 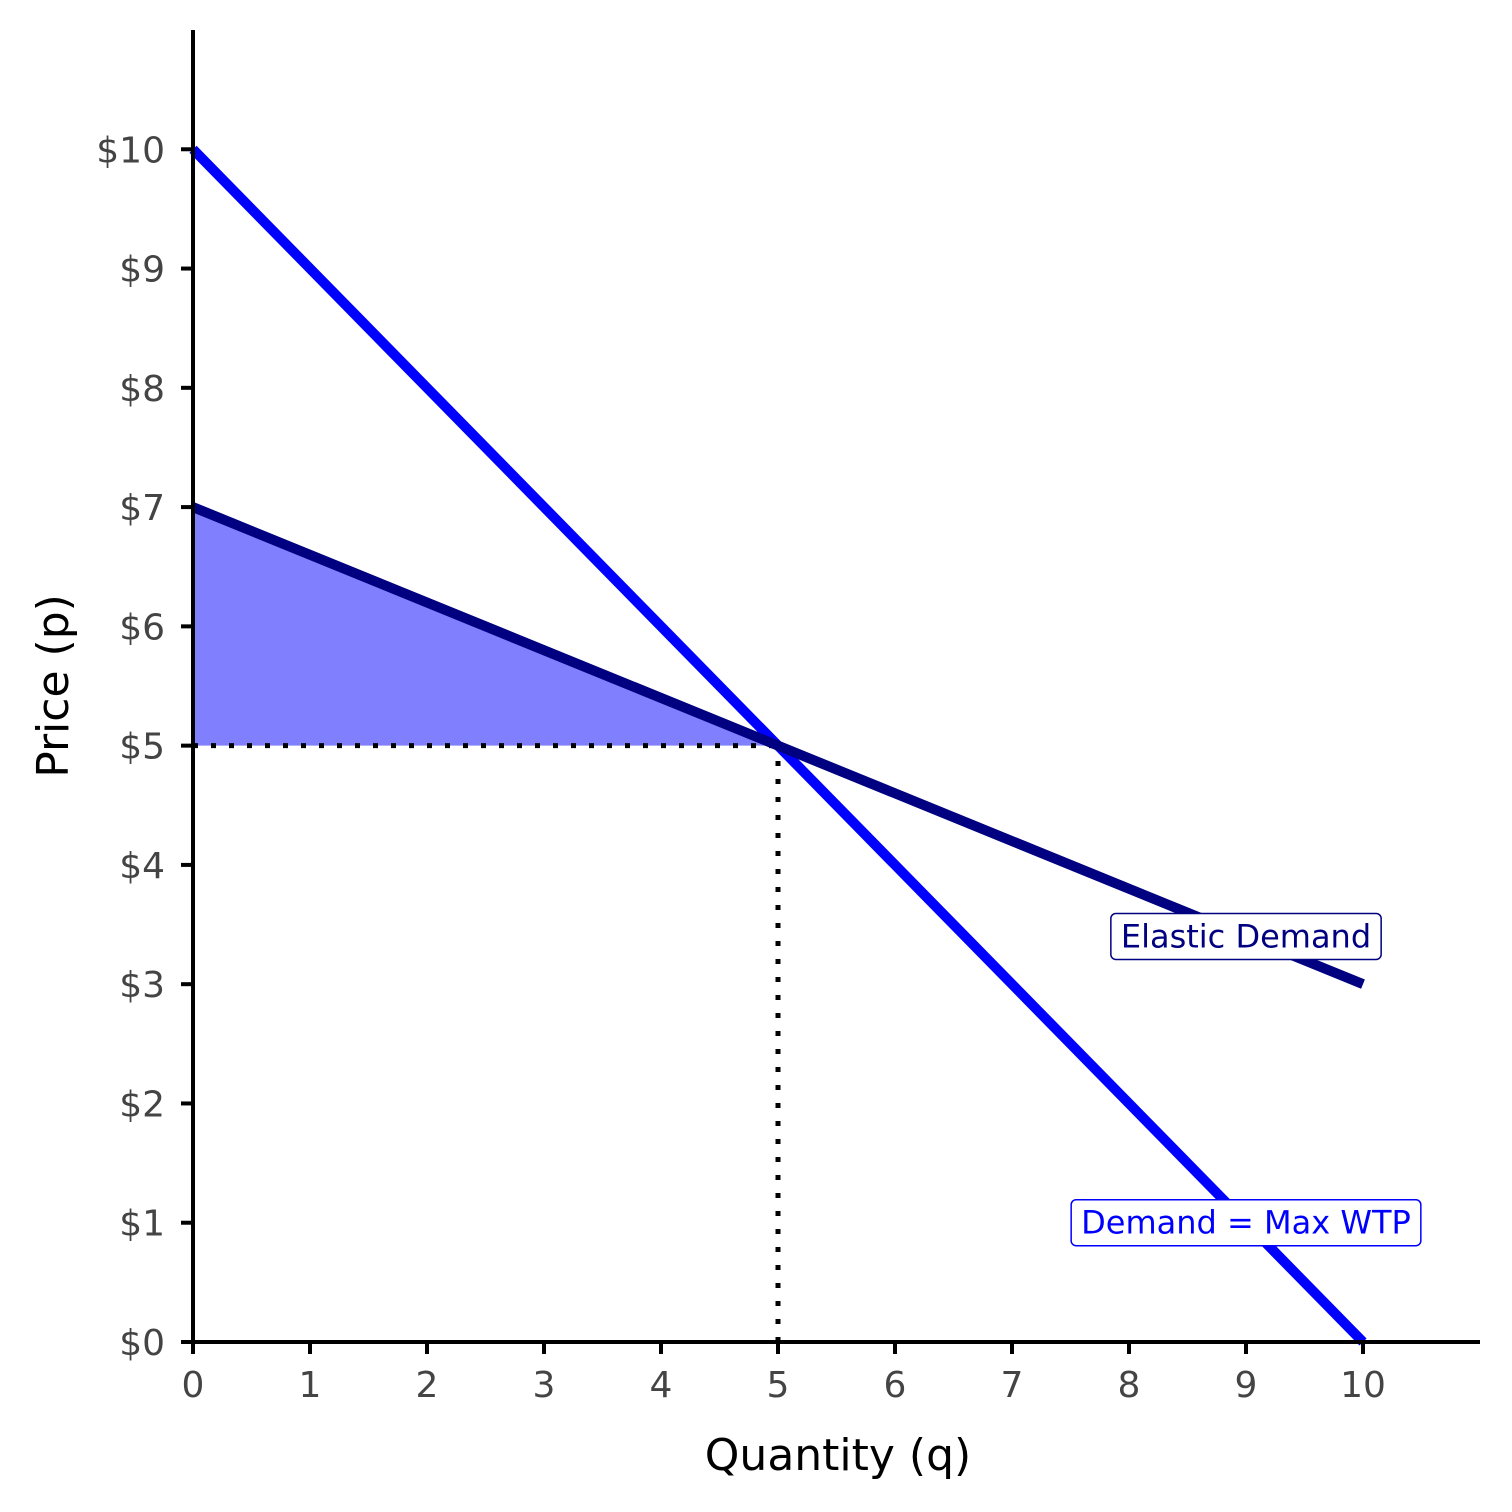 I want to click on series-label-1: Elastic Demand, so click(x=1246, y=936).